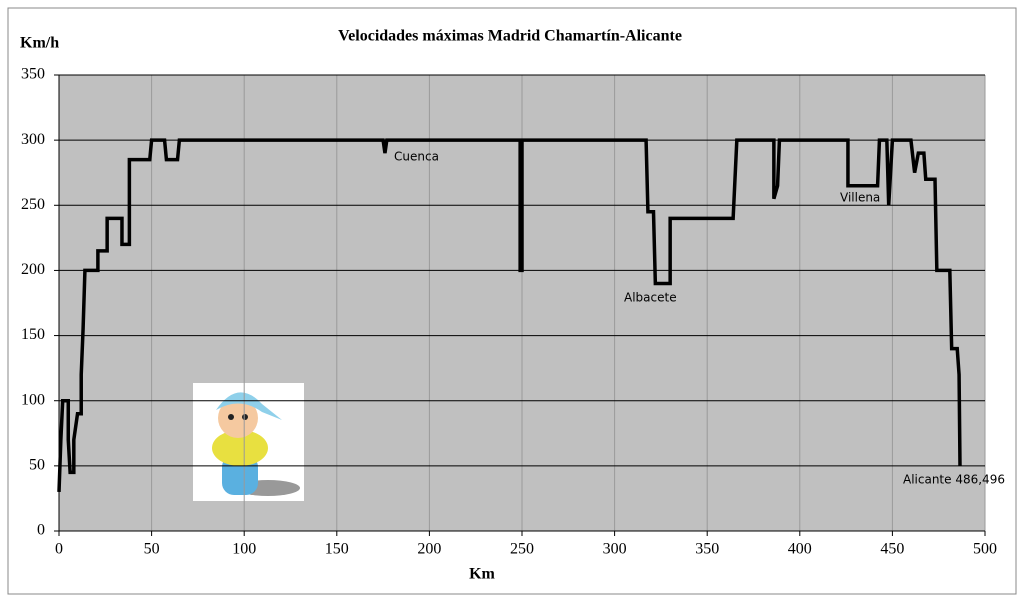 This screenshot has width=1024, height=607. I want to click on x-tick-label: 250, so click(522, 549).